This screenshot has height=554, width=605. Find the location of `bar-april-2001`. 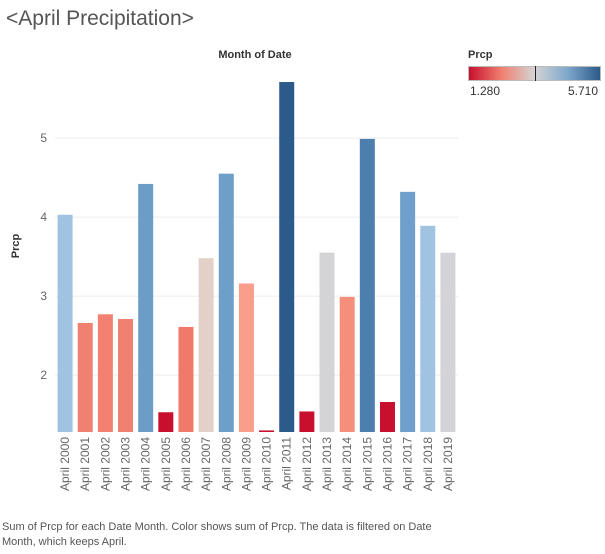

bar-april-2001 is located at coordinates (85, 377).